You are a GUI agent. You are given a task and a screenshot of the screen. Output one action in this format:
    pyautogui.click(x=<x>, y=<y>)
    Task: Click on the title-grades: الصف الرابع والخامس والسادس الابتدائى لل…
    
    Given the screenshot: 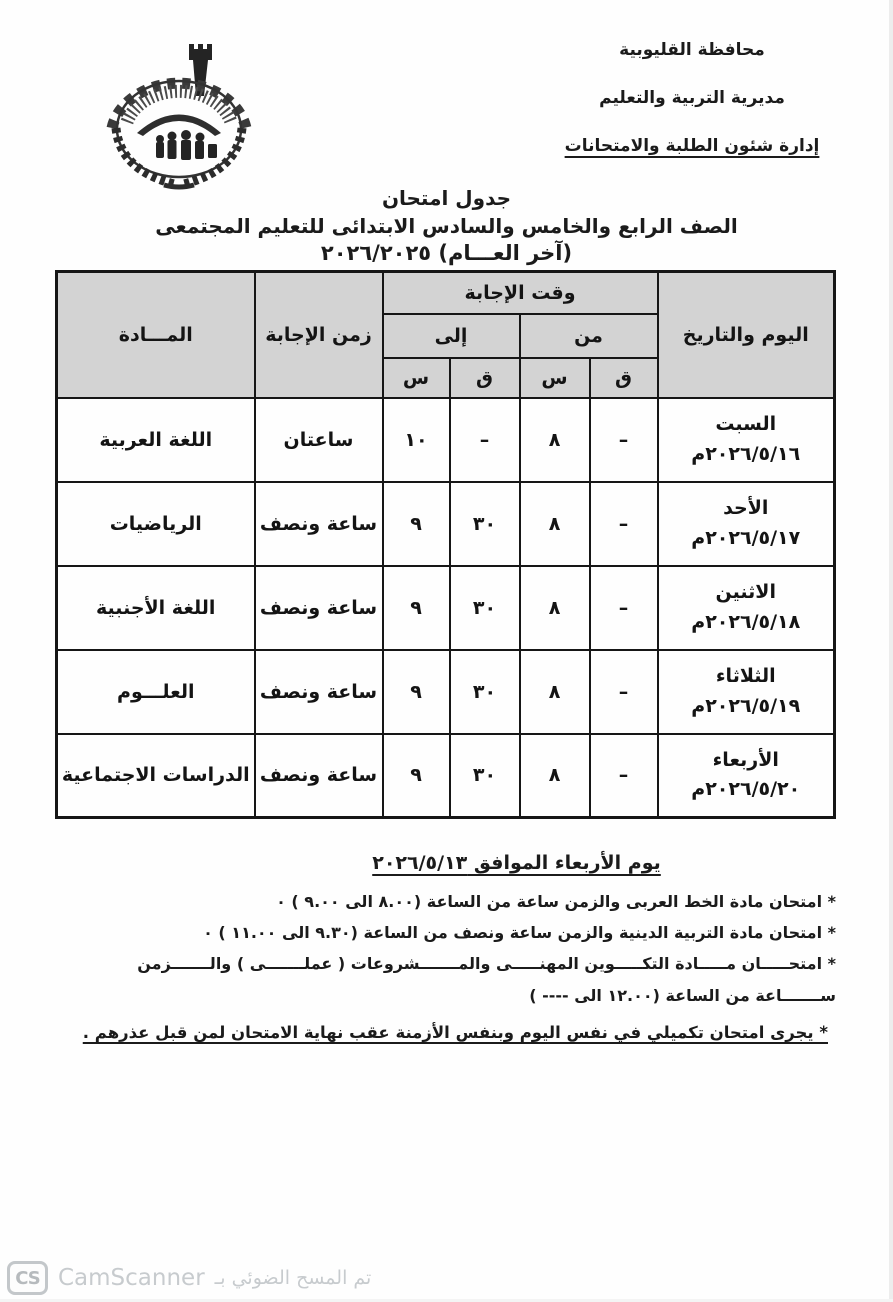 What is the action you would take?
    pyautogui.click(x=446, y=226)
    